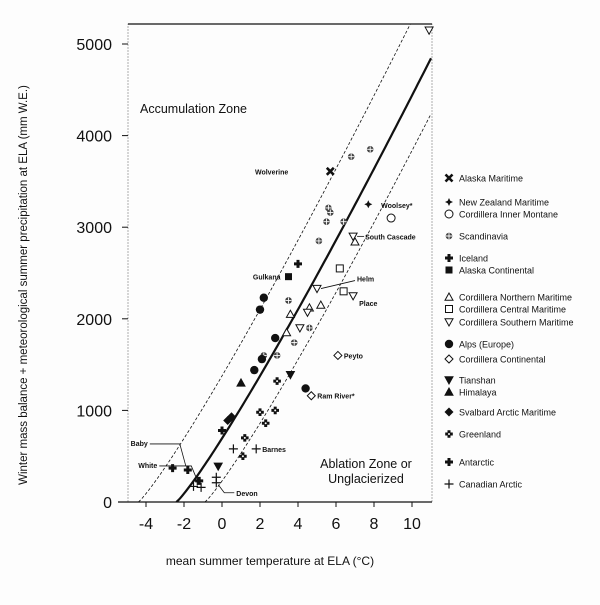  Describe the element at coordinates (491, 179) in the screenshot. I see `legend-label: Alaska Maritime` at that location.